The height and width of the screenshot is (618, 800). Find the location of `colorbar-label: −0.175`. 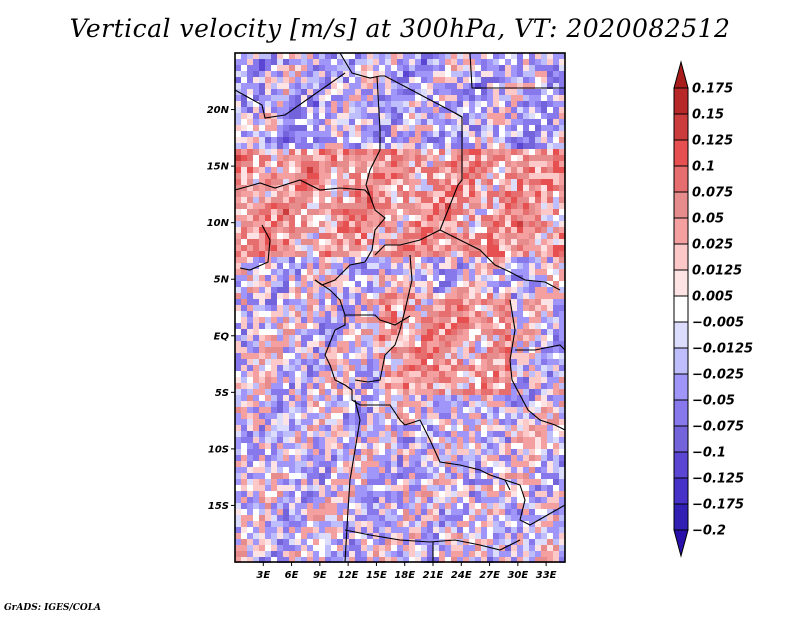

colorbar-label: −0.175 is located at coordinates (718, 505).